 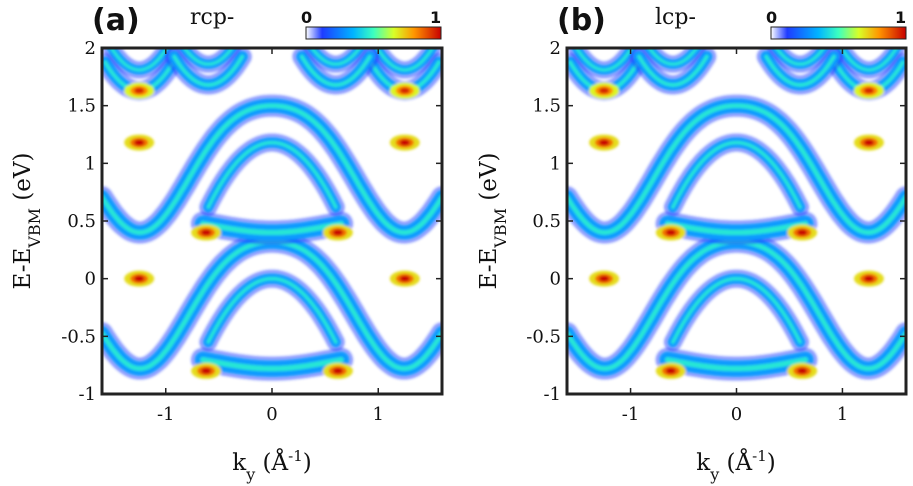 What do you see at coordinates (673, 70) in the screenshot?
I see `upper-band-b-2-core` at bounding box center [673, 70].